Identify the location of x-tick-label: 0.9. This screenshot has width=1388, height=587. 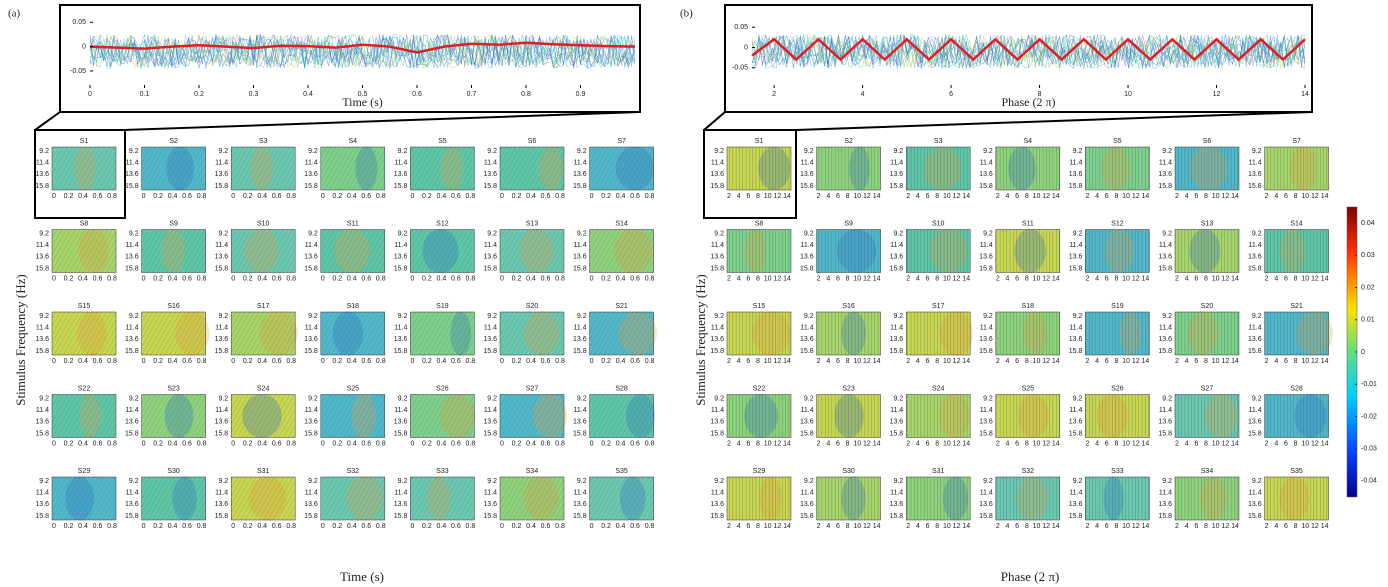
(581, 94).